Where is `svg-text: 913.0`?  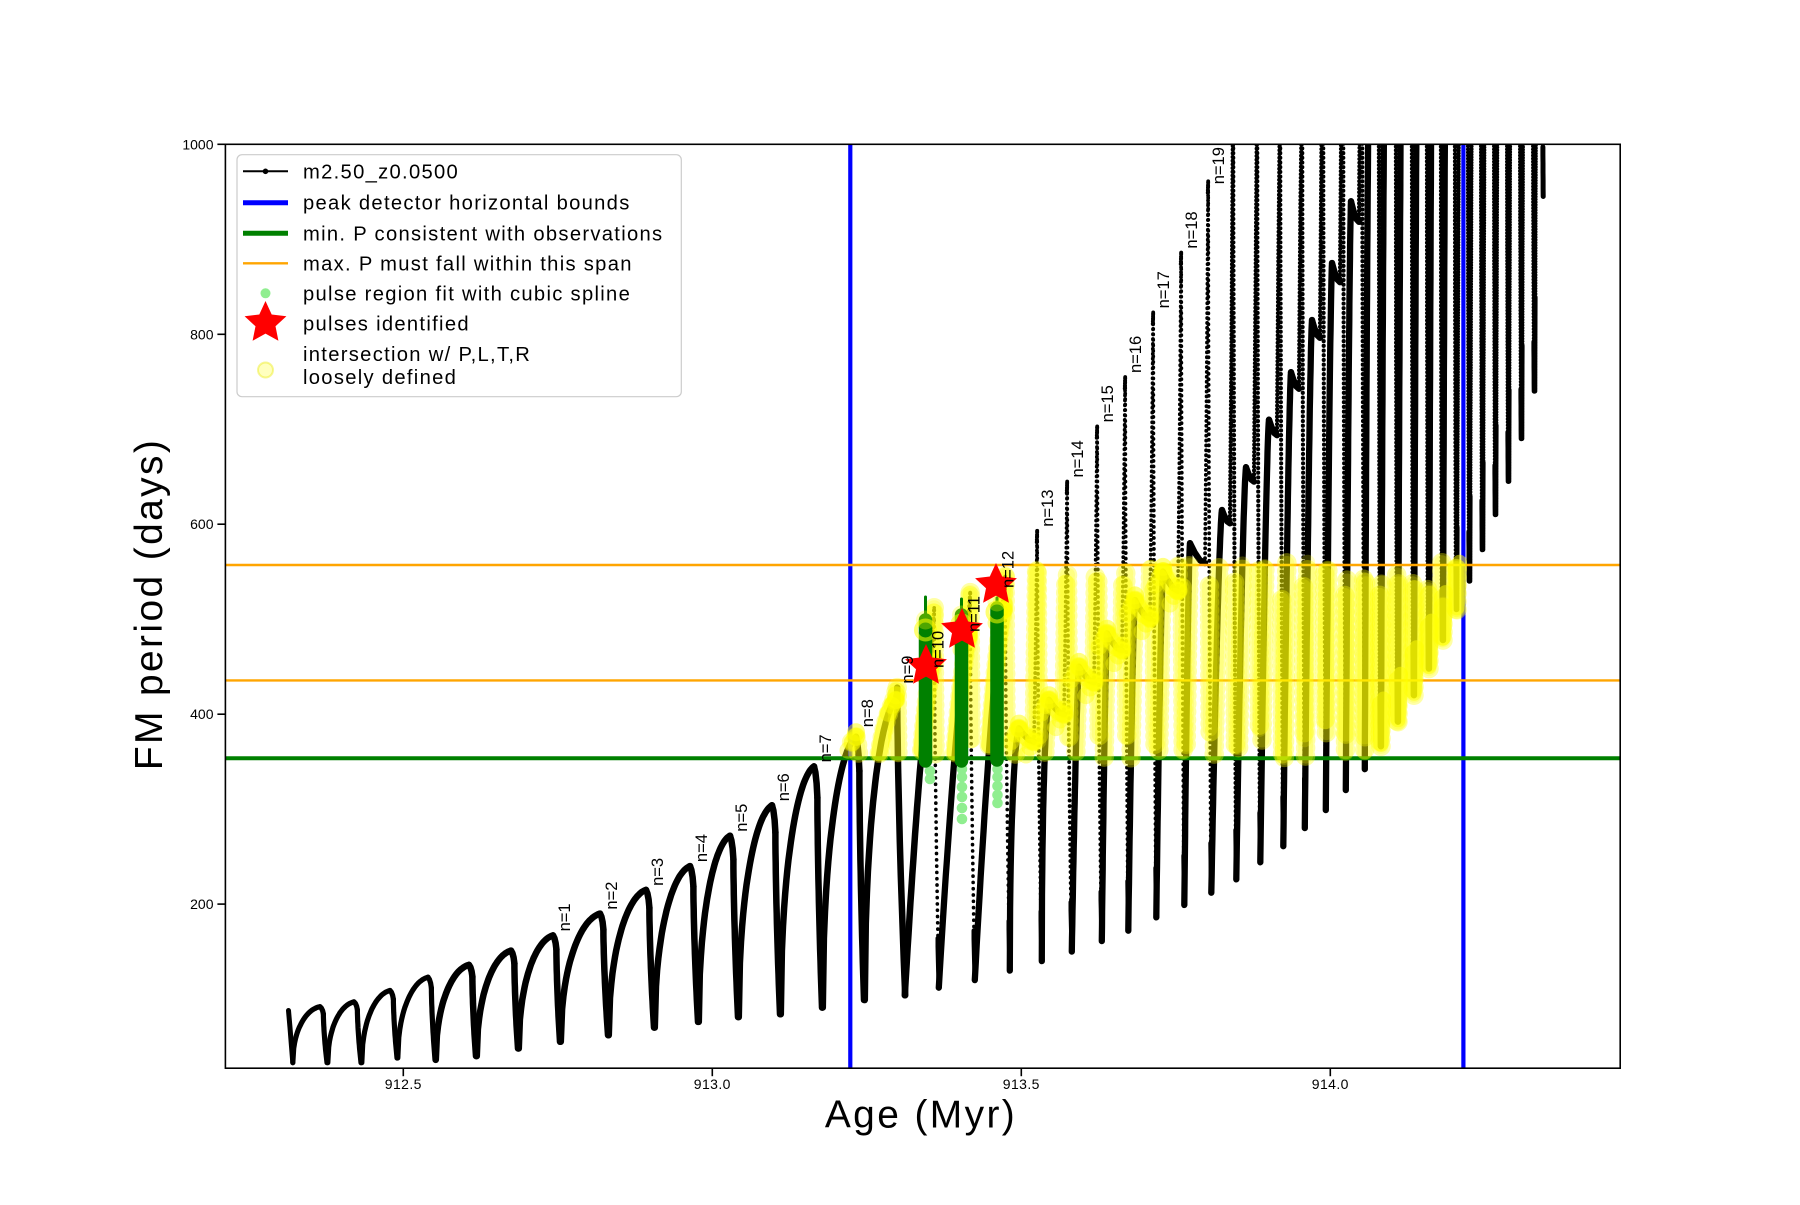 svg-text: 913.0 is located at coordinates (712, 1084).